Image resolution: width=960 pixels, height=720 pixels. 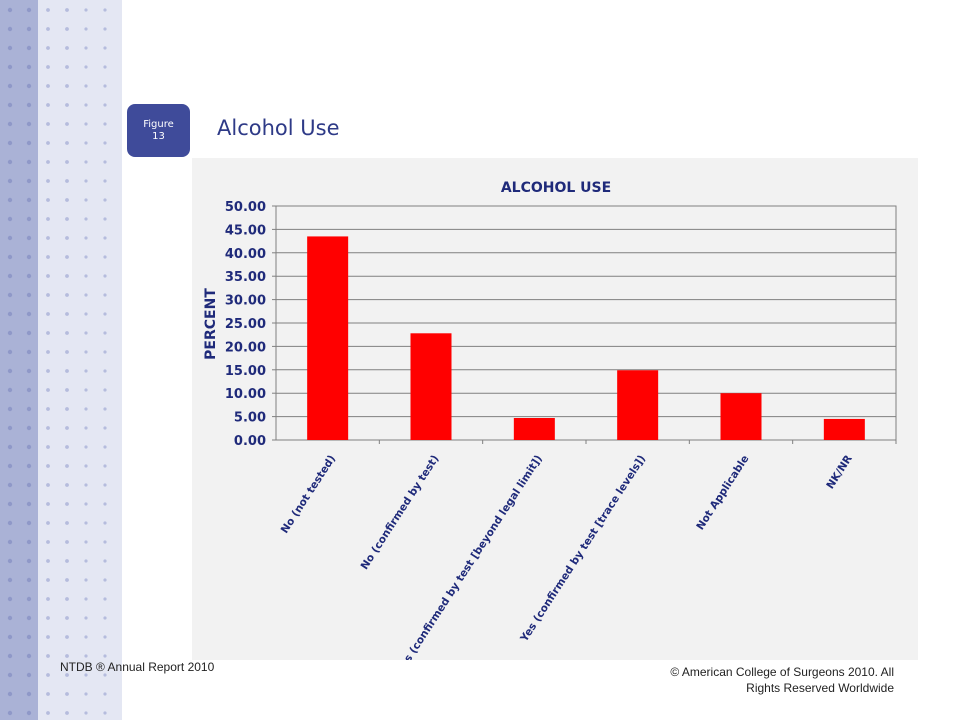 I want to click on x-tick-label: Yes (confirmed by test [trace levels]), so click(x=583, y=549).